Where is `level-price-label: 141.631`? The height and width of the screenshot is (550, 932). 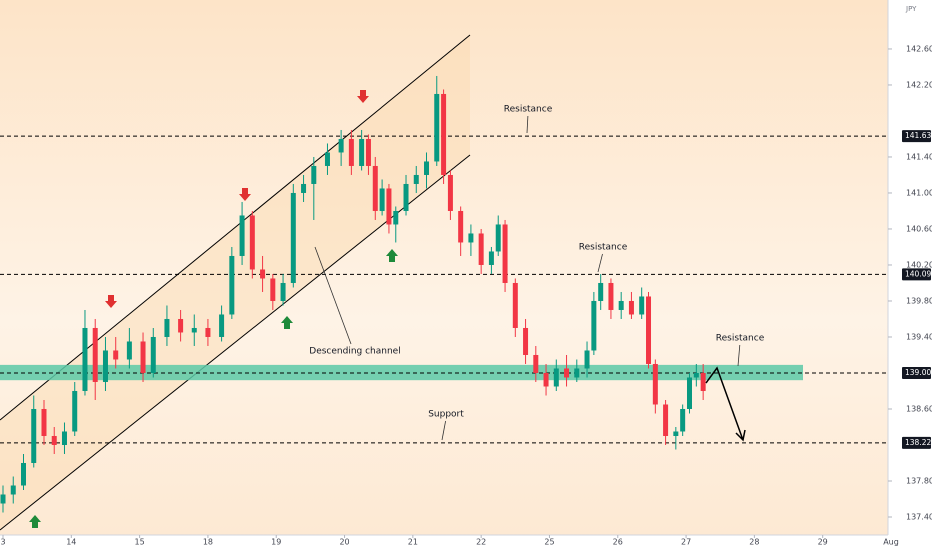 level-price-label: 141.631 is located at coordinates (918, 135).